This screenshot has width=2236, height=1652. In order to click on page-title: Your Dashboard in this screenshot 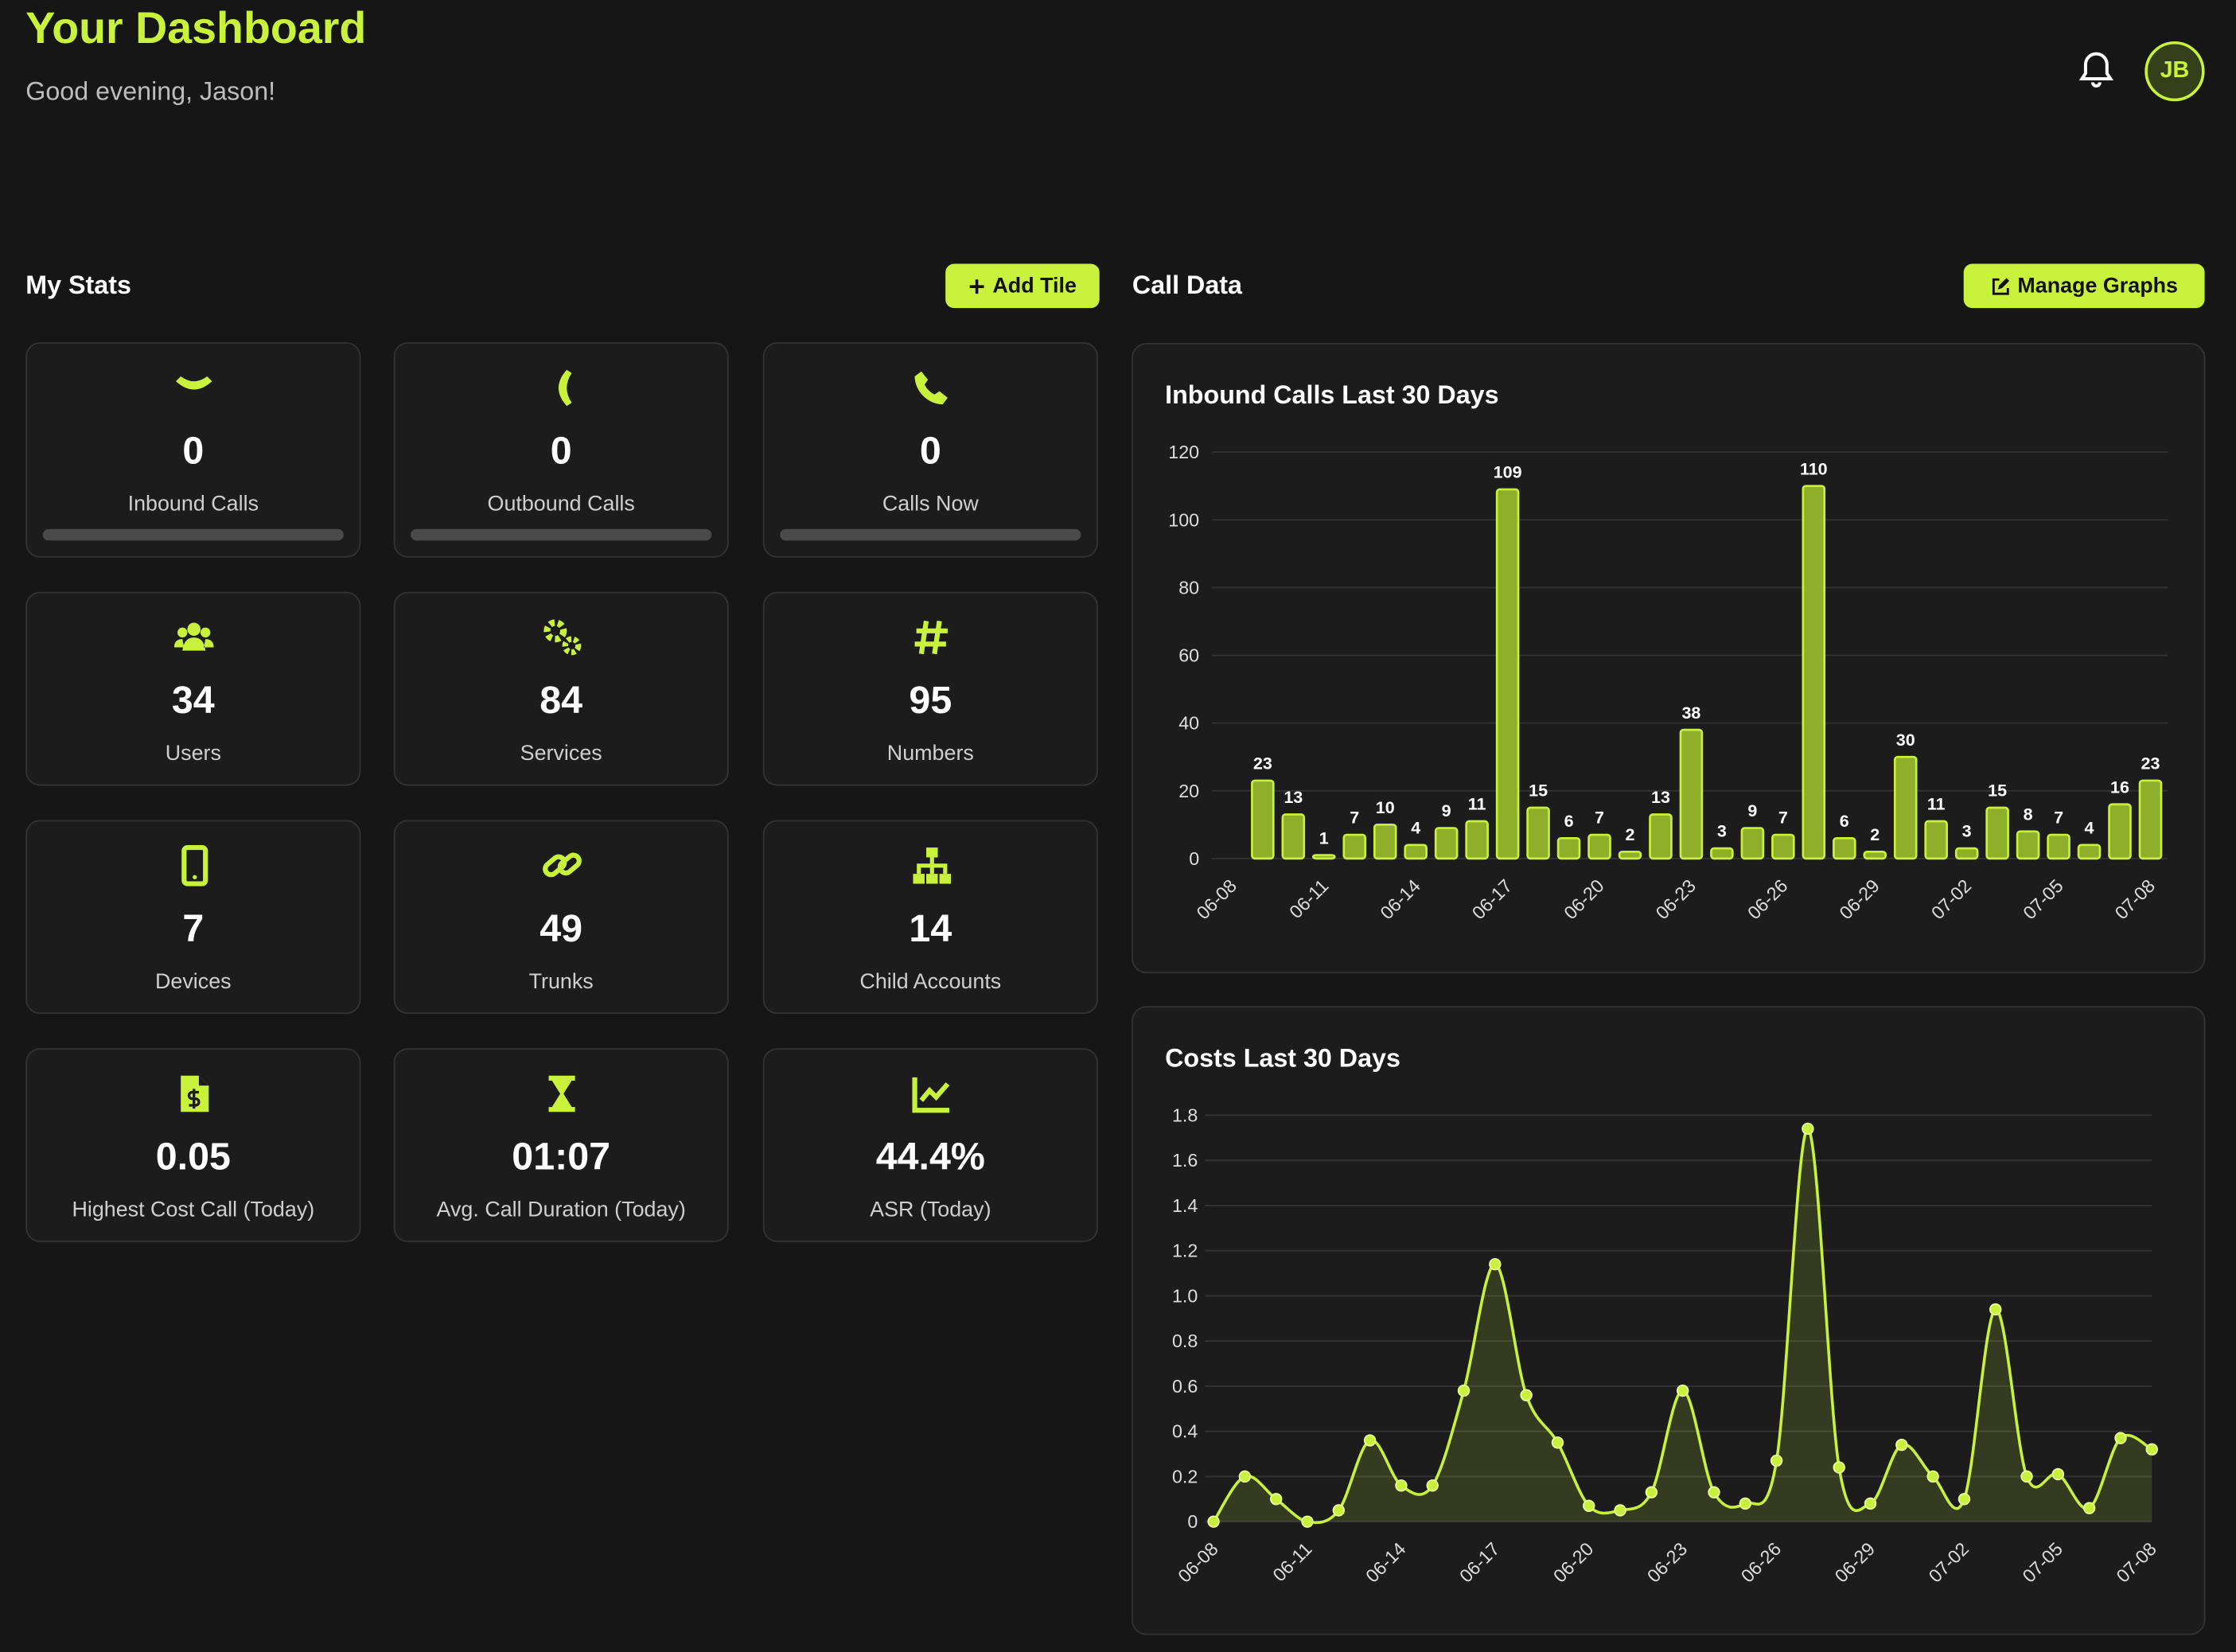, I will do `click(196, 27)`.